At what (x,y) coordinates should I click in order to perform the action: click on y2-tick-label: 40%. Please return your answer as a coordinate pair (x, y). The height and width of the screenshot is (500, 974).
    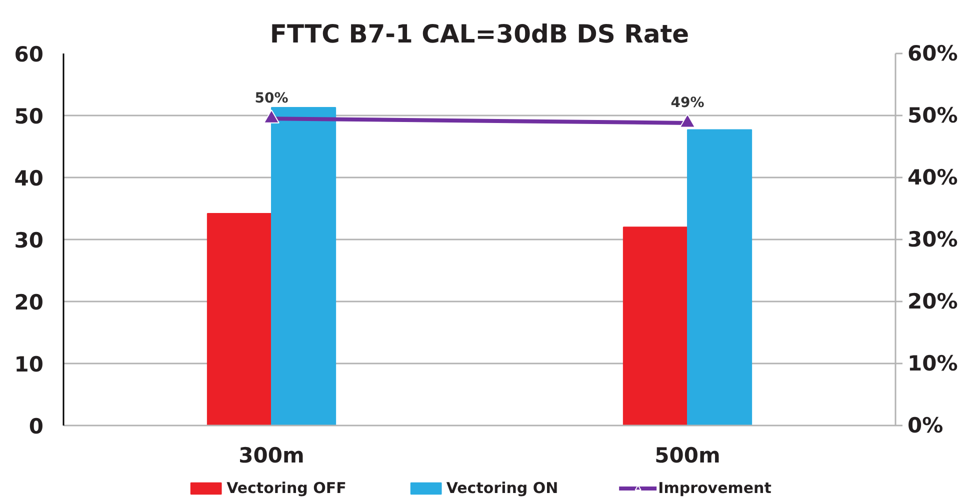
    Looking at the image, I should click on (933, 178).